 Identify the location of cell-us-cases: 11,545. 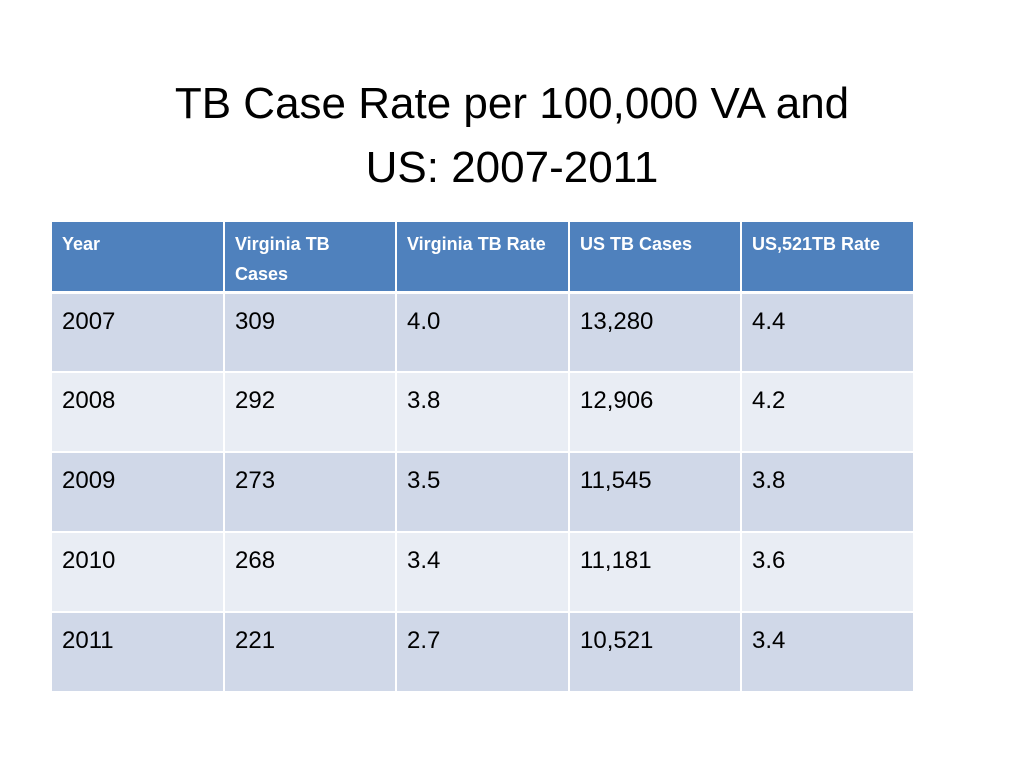
(655, 492).